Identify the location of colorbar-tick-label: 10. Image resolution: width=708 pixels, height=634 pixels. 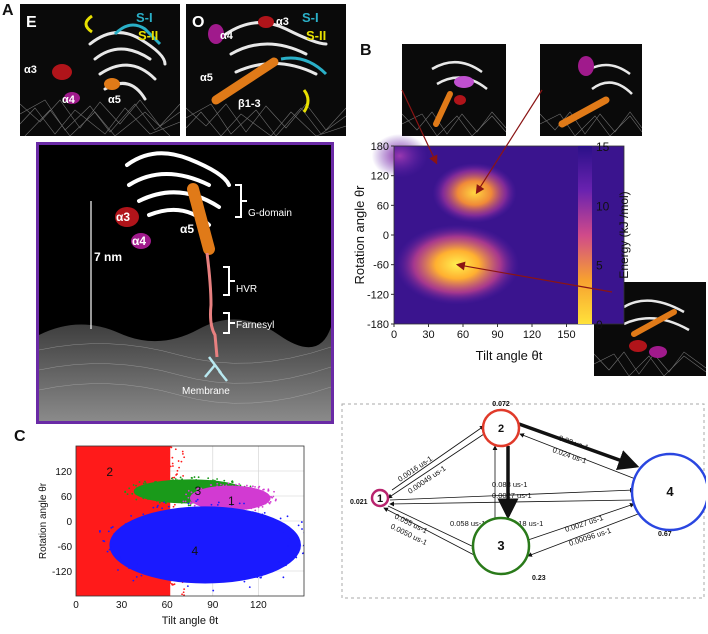
(603, 206).